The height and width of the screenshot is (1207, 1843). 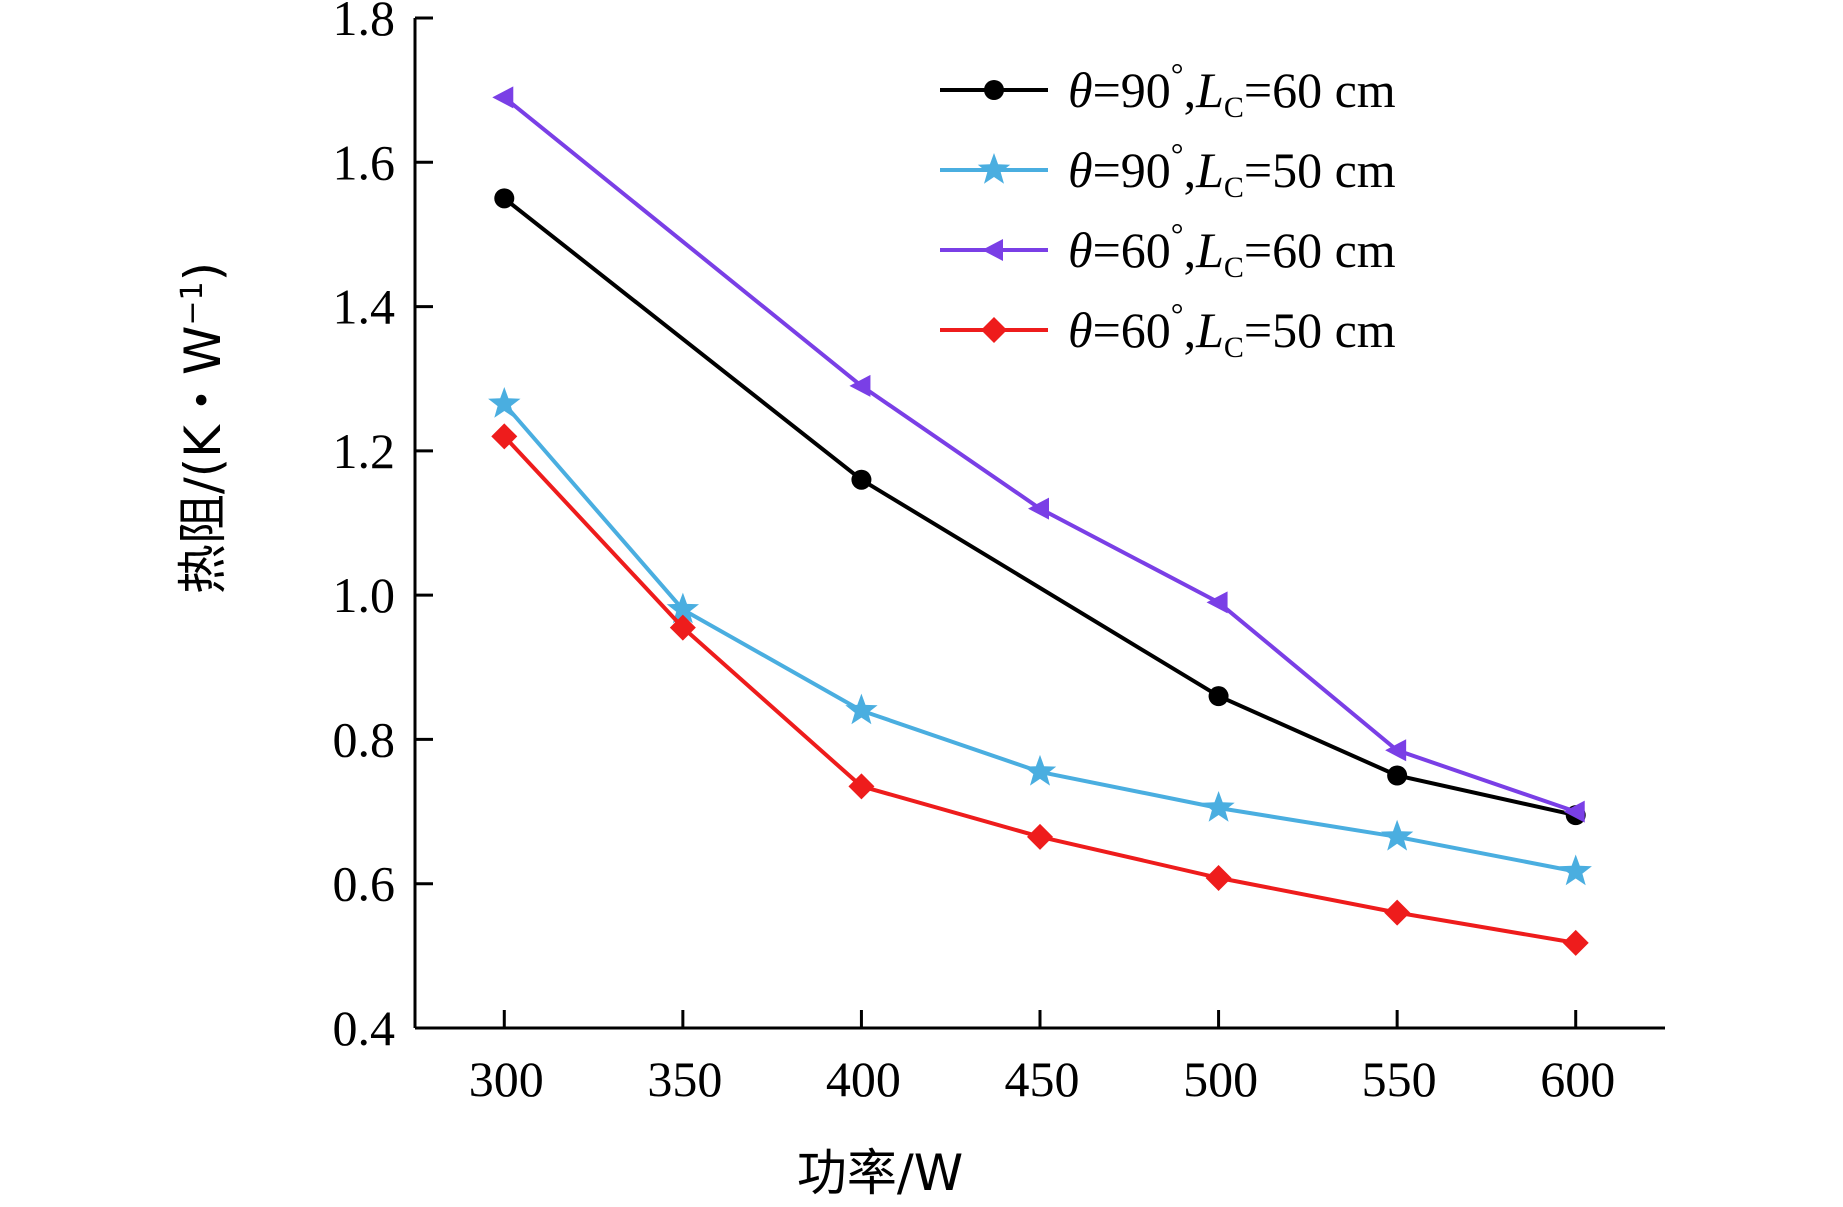 What do you see at coordinates (880, 1173) in the screenshot?
I see `x-axis-title: 功率/W` at bounding box center [880, 1173].